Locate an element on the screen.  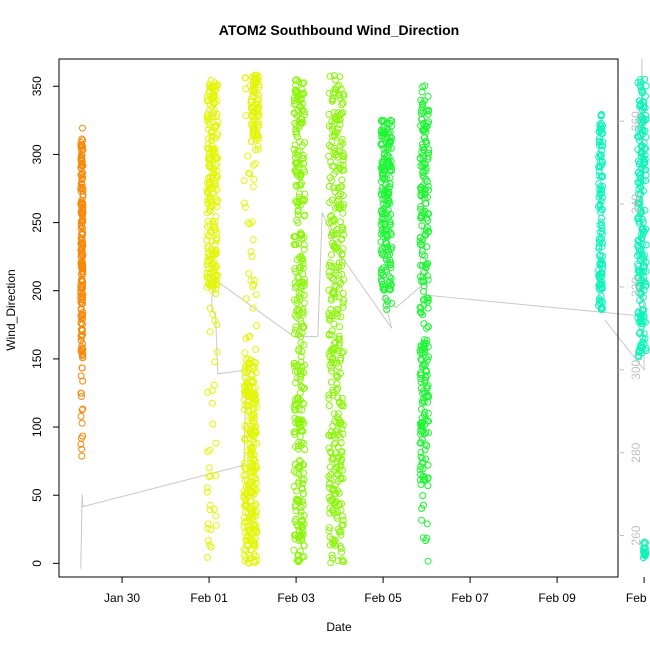
x-tick-label: Jan 30 is located at coordinates (122, 598).